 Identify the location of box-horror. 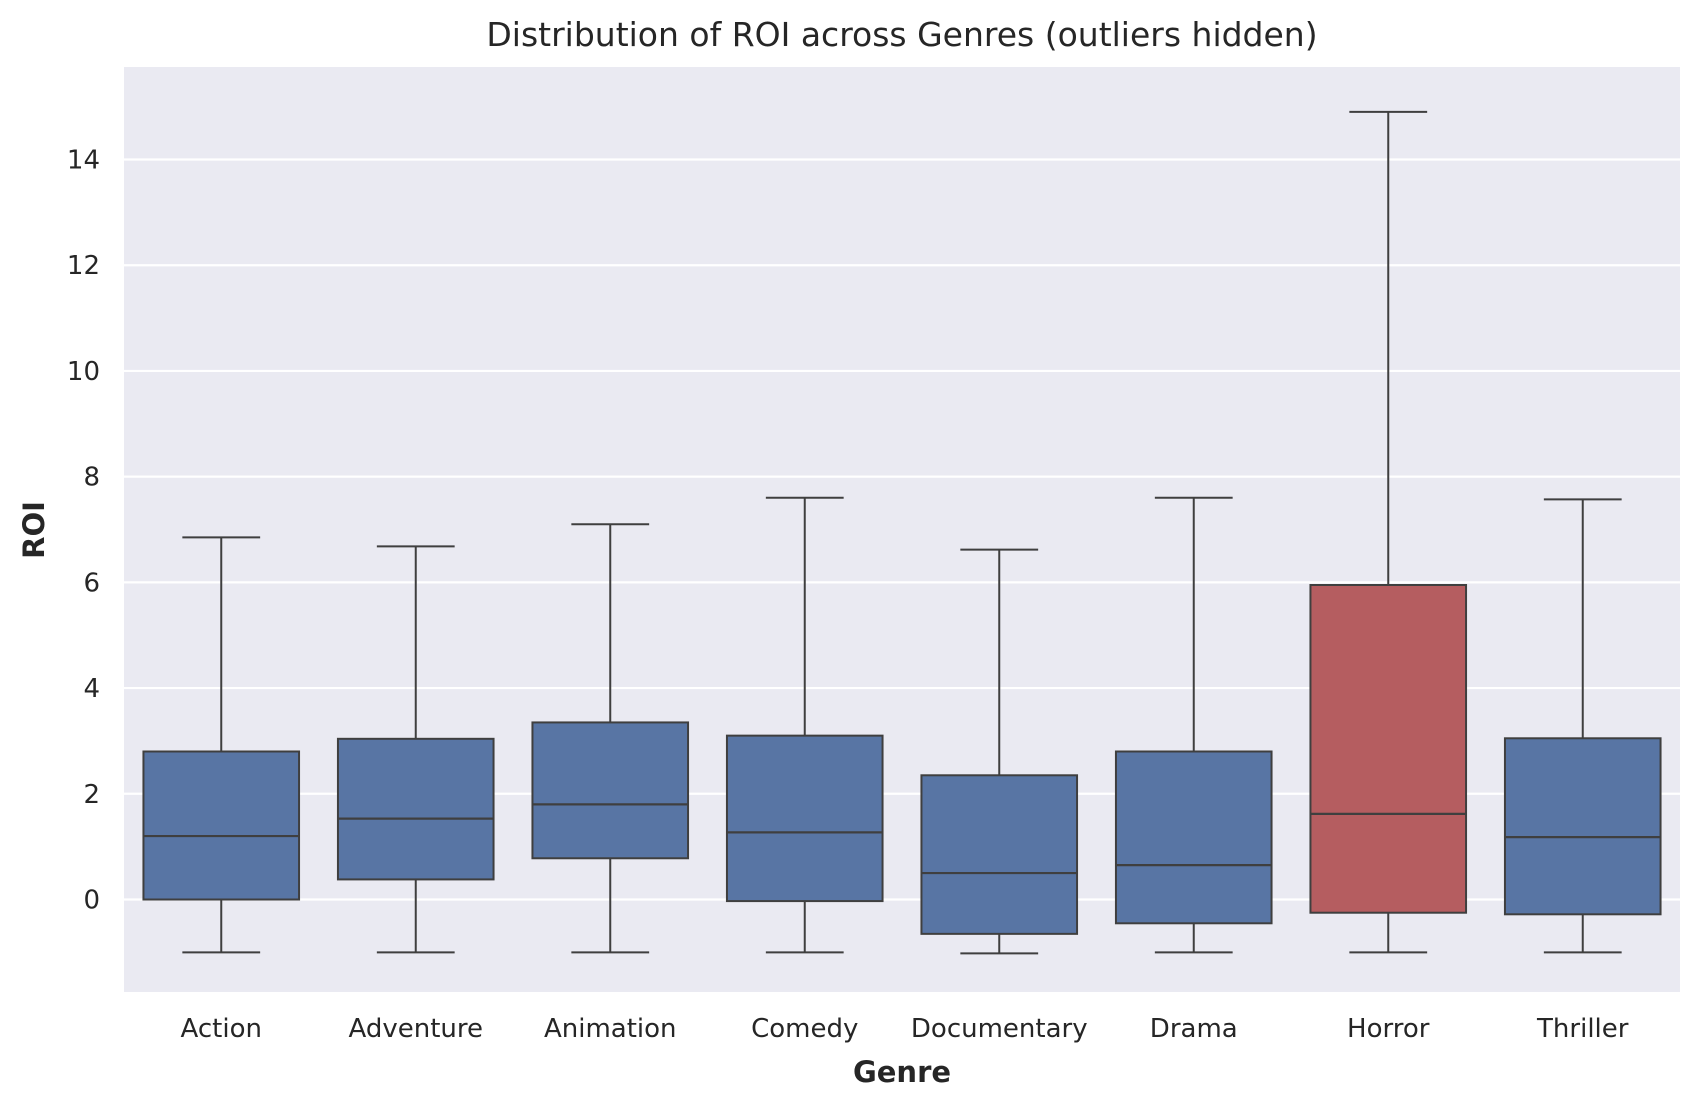
(1388, 532).